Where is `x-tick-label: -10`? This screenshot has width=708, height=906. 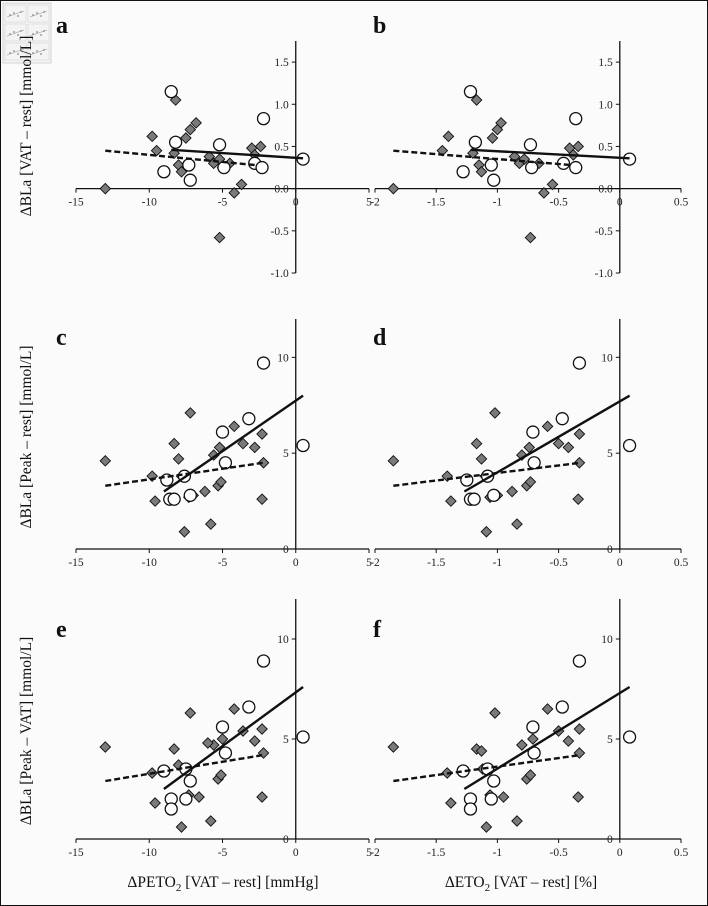
x-tick-label: -10 is located at coordinates (150, 203).